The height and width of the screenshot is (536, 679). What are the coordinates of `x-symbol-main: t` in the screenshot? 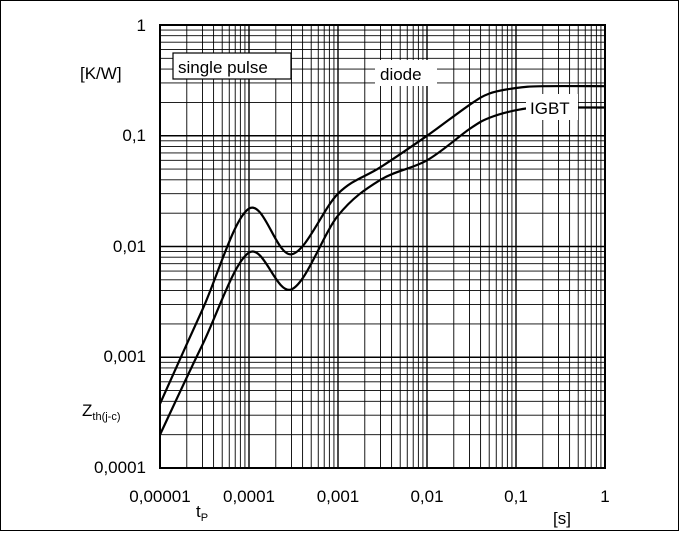 It's located at (198, 511).